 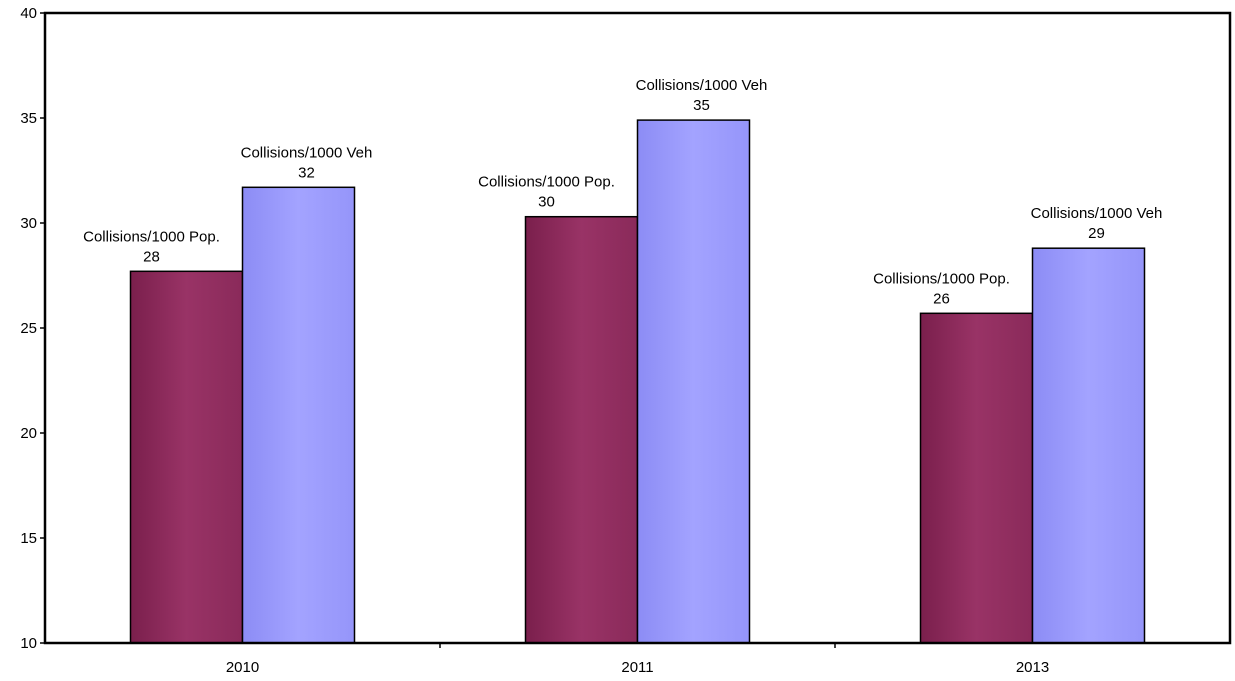 What do you see at coordinates (1032, 667) in the screenshot?
I see `x-axis-tick-label: 2013` at bounding box center [1032, 667].